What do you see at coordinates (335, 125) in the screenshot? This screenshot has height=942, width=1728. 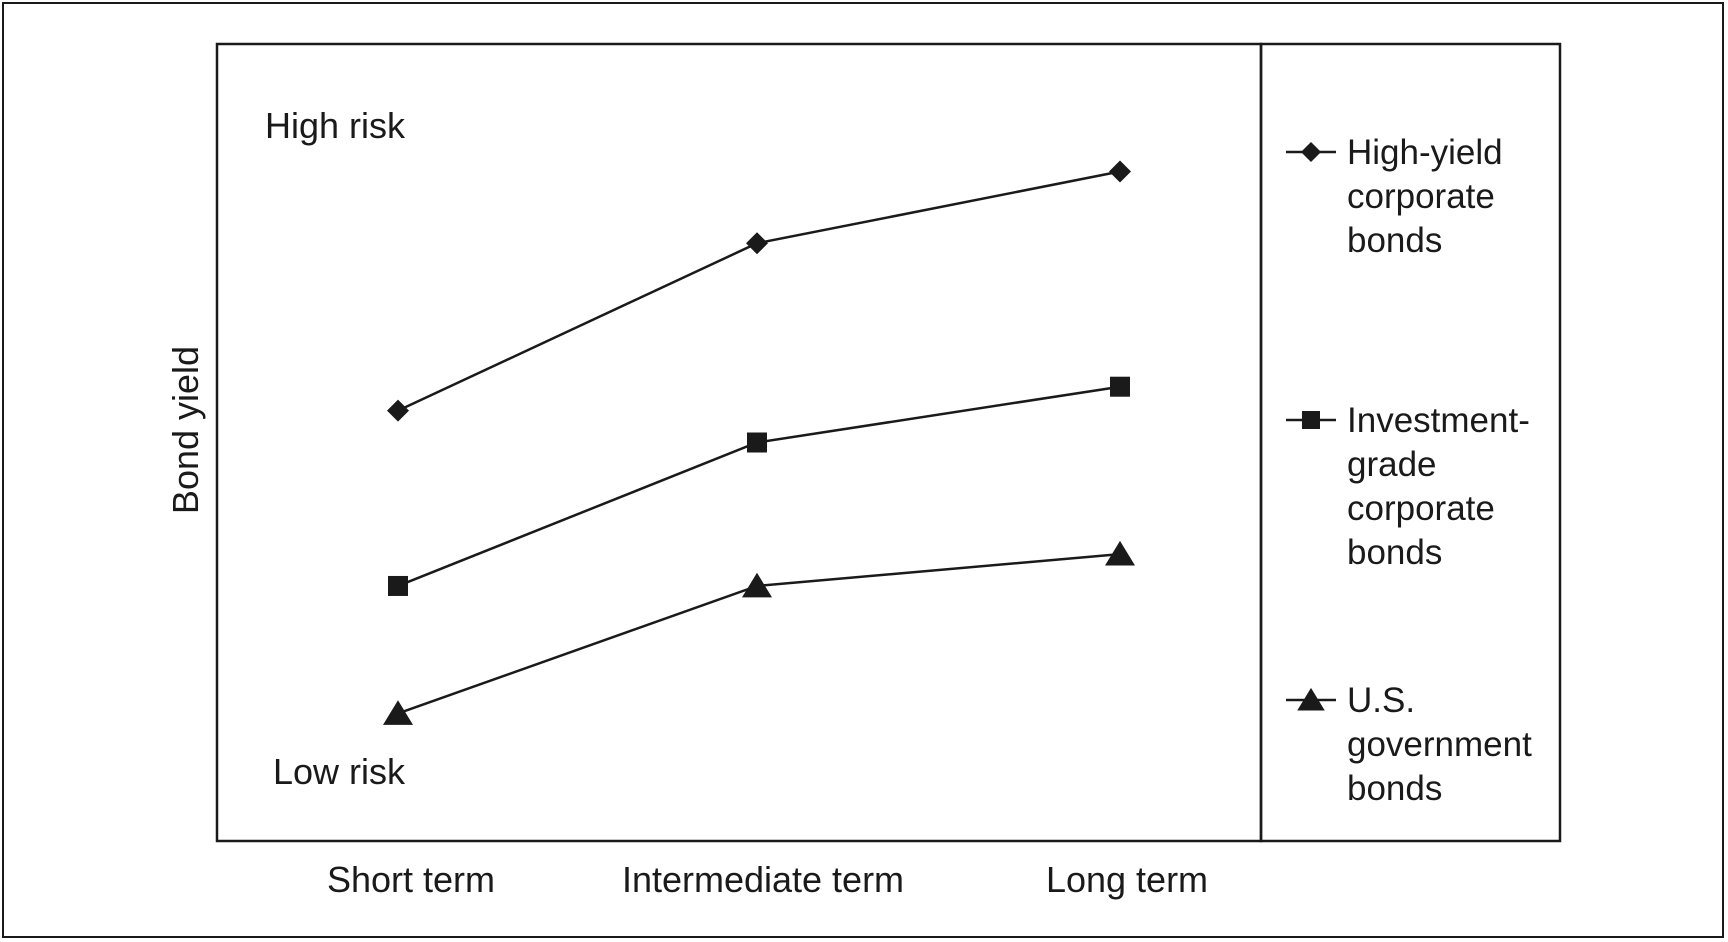 I see `annotation-high-risk: High risk` at bounding box center [335, 125].